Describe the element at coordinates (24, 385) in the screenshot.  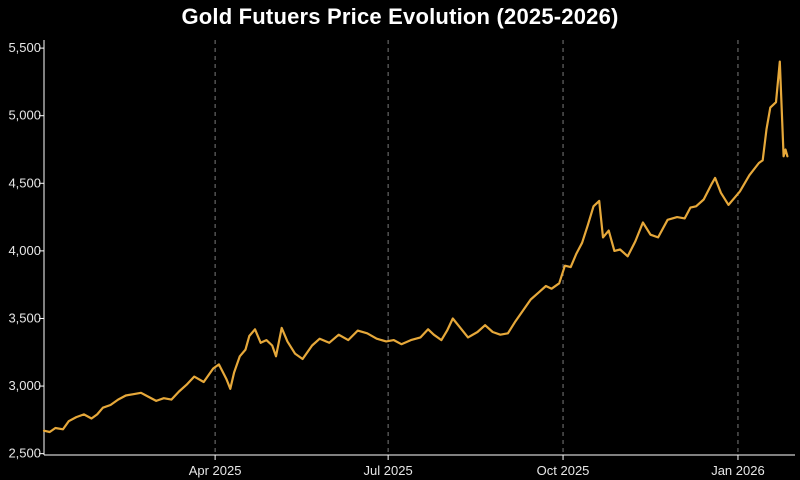
I see `y-tick-label: 3,000` at that location.